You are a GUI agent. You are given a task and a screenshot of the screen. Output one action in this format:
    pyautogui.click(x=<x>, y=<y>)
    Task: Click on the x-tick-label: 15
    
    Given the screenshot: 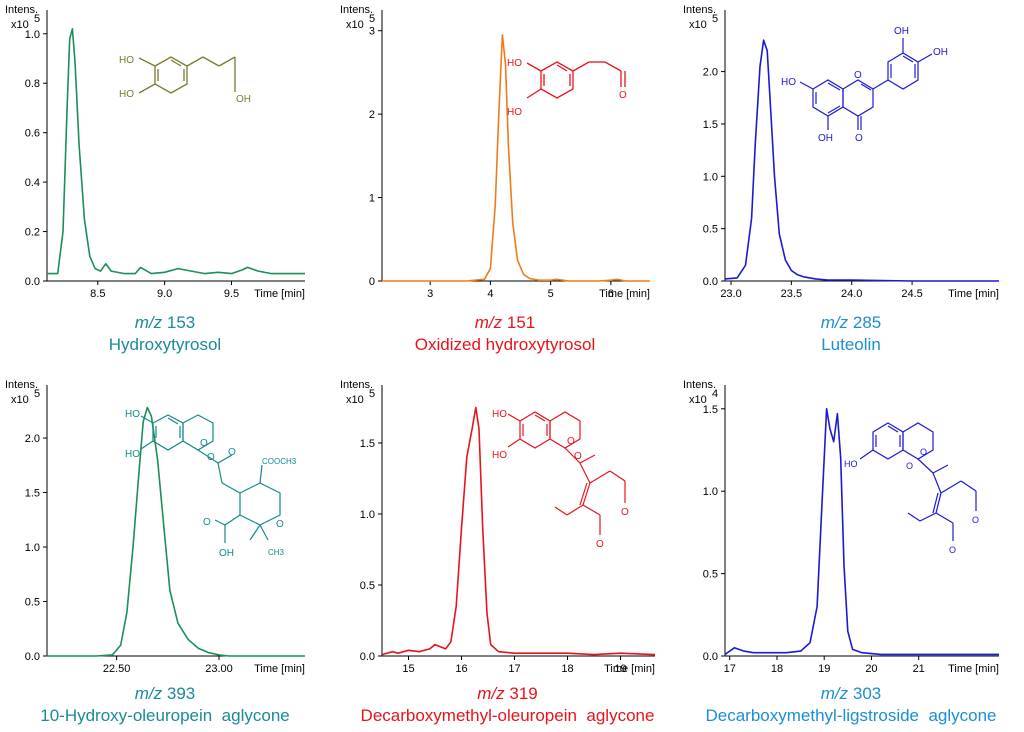 What is the action you would take?
    pyautogui.click(x=408, y=669)
    